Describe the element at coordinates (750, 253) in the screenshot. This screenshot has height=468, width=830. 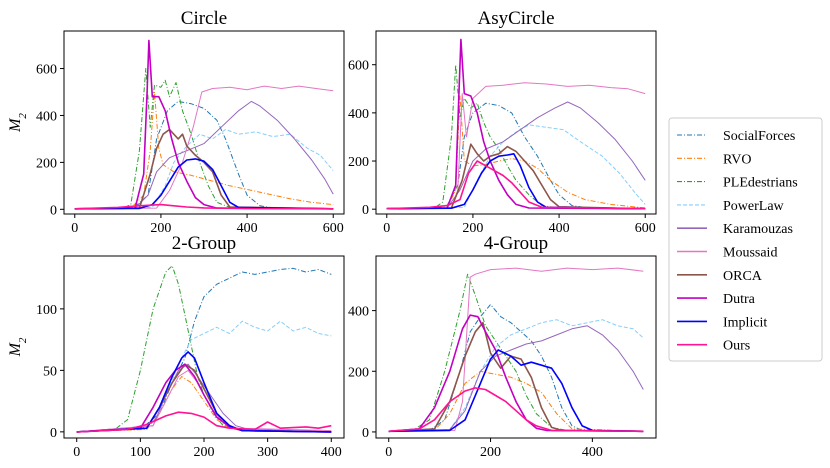
I see `legend-label-moussaid: Moussaid` at that location.